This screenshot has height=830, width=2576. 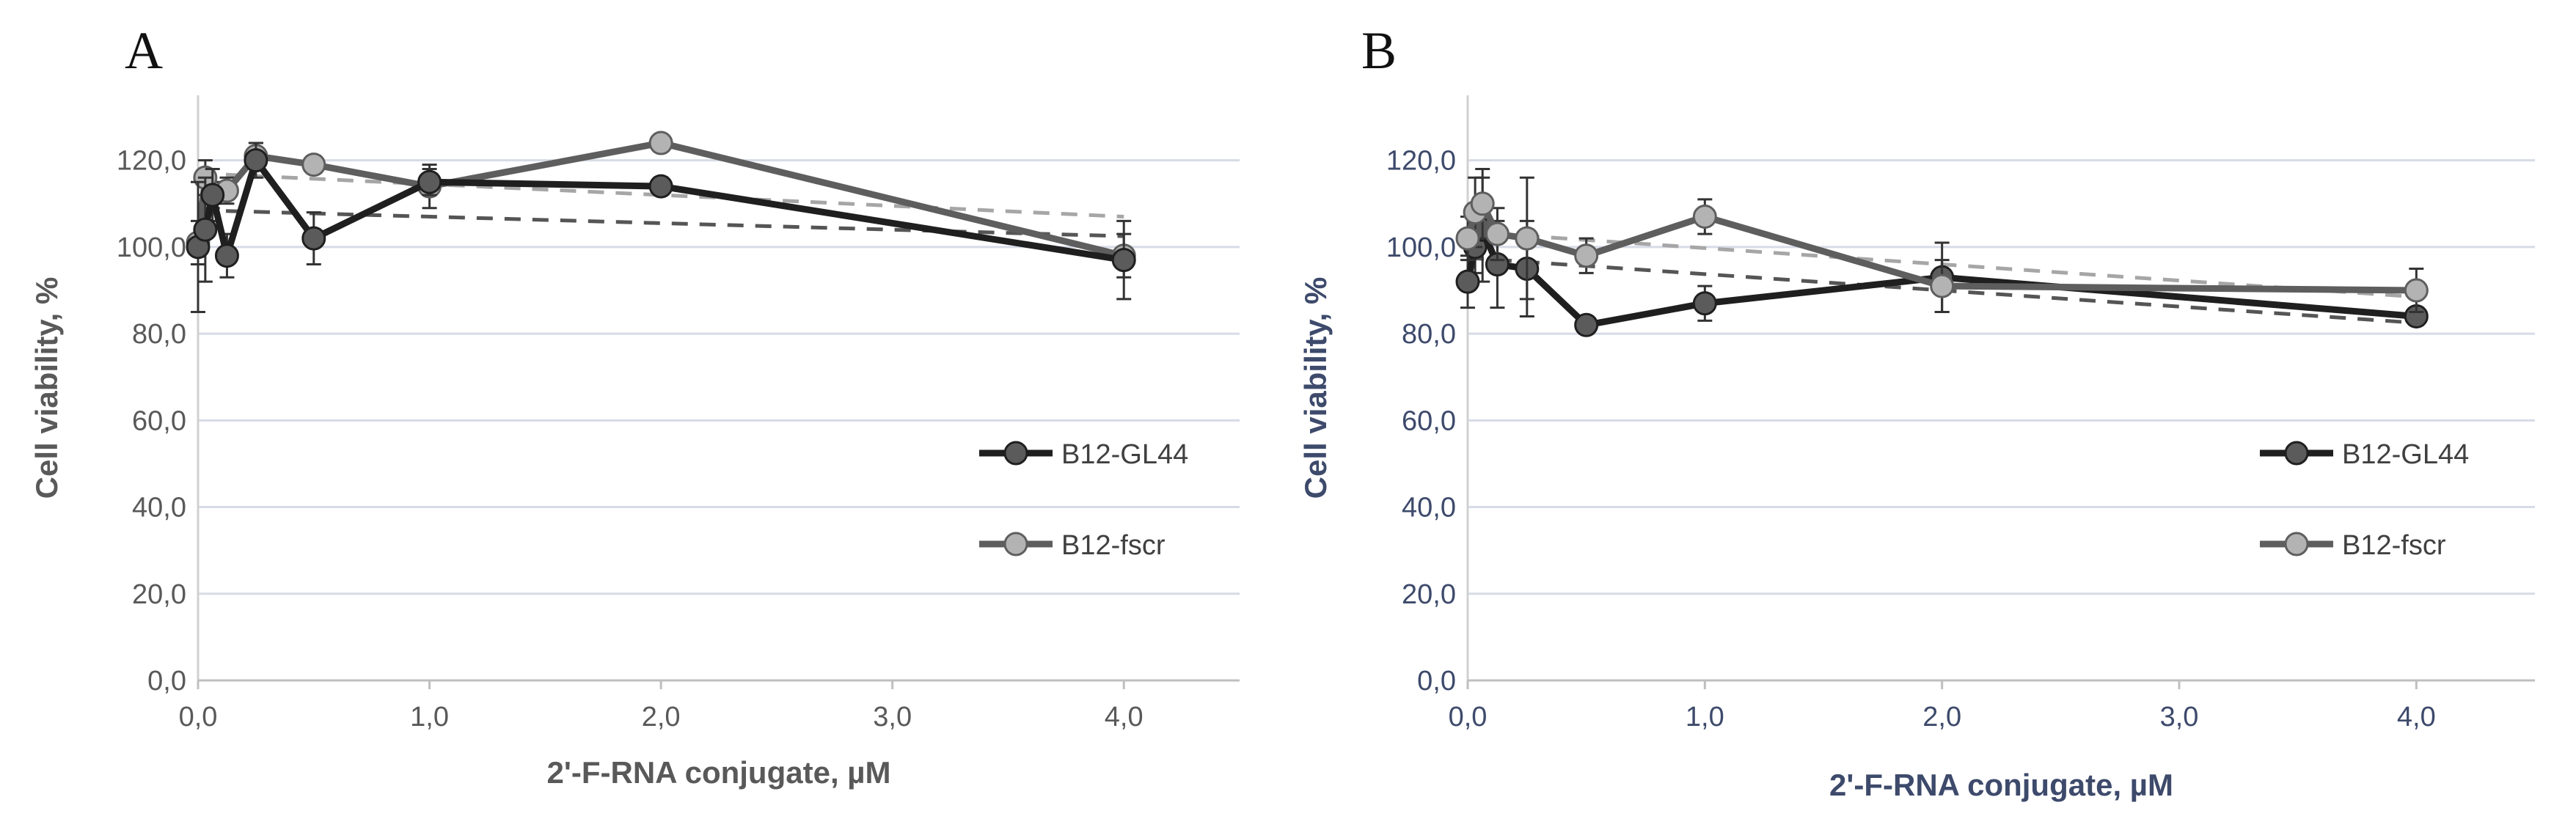 I want to click on trendline-b12-fscr, so click(x=660, y=195).